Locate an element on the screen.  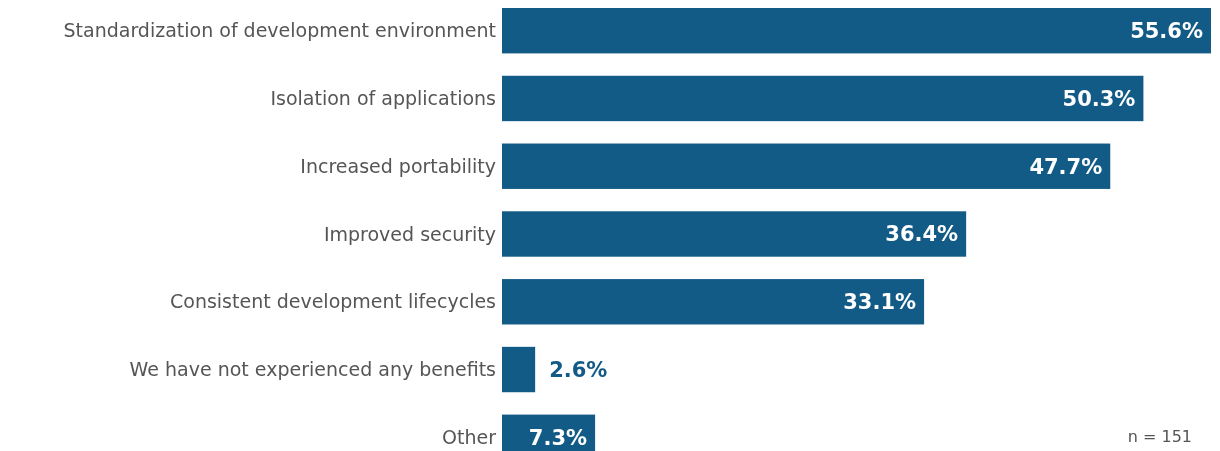
data-label: 36.4% is located at coordinates (922, 234).